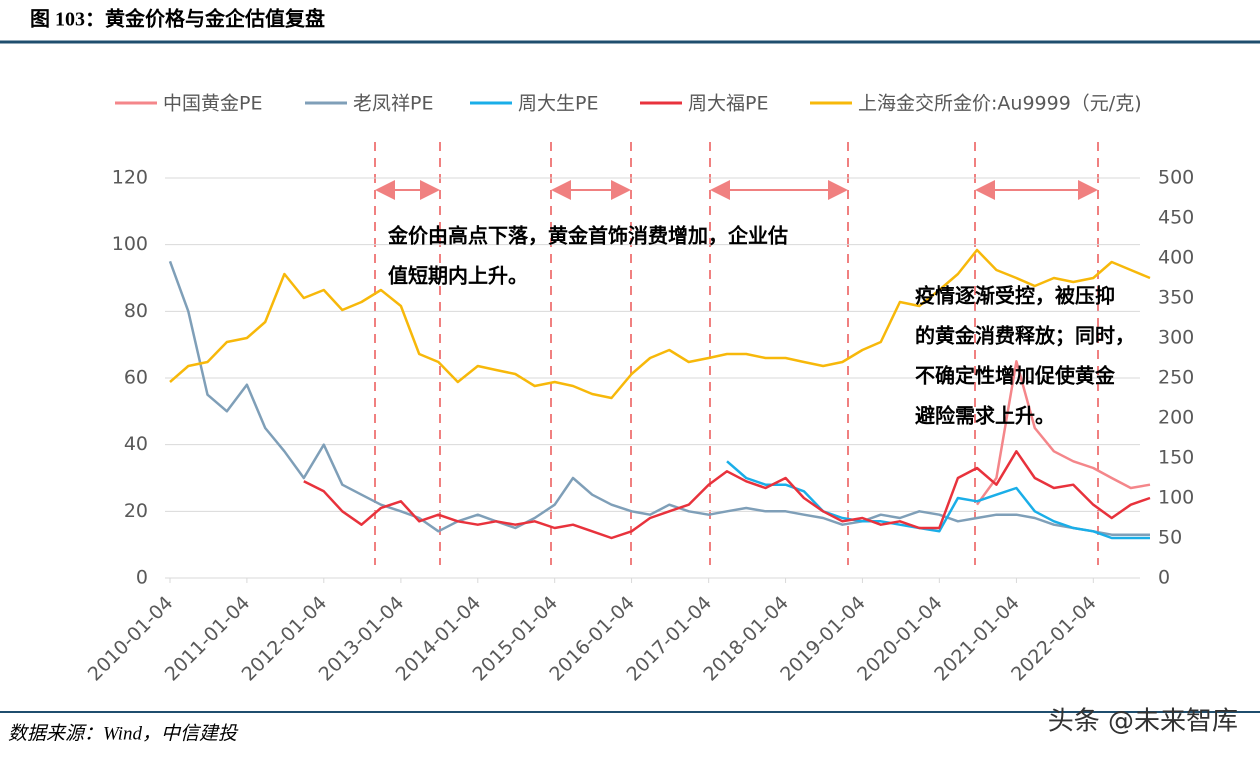  I want to click on y2-tick-label: 50, so click(1170, 538).